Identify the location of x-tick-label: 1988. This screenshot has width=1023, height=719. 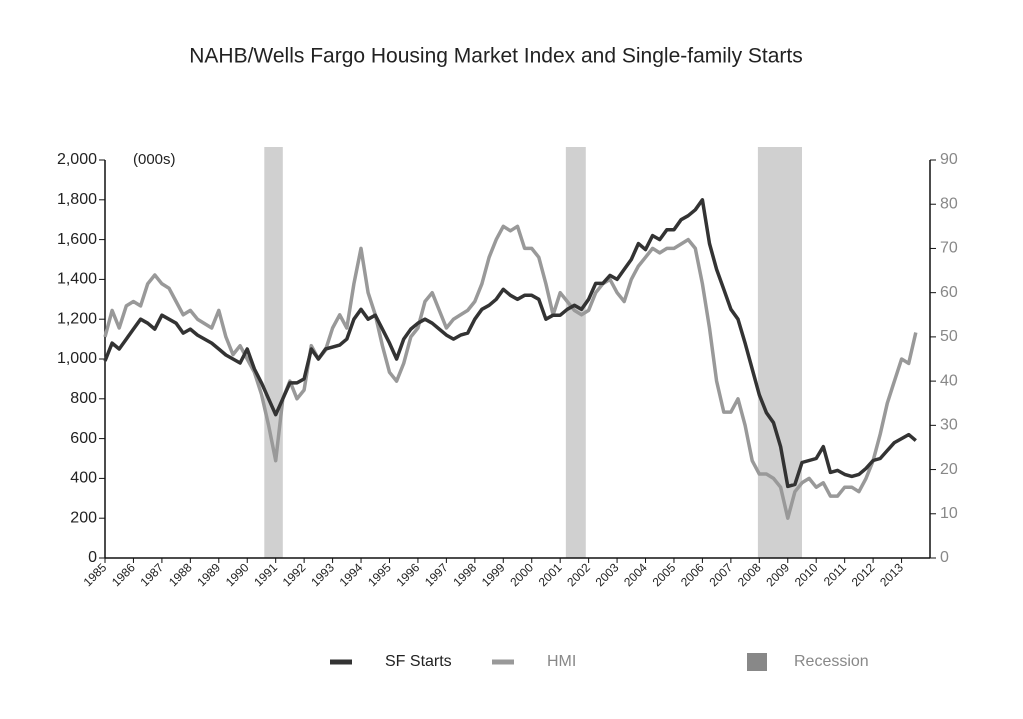
(180, 574).